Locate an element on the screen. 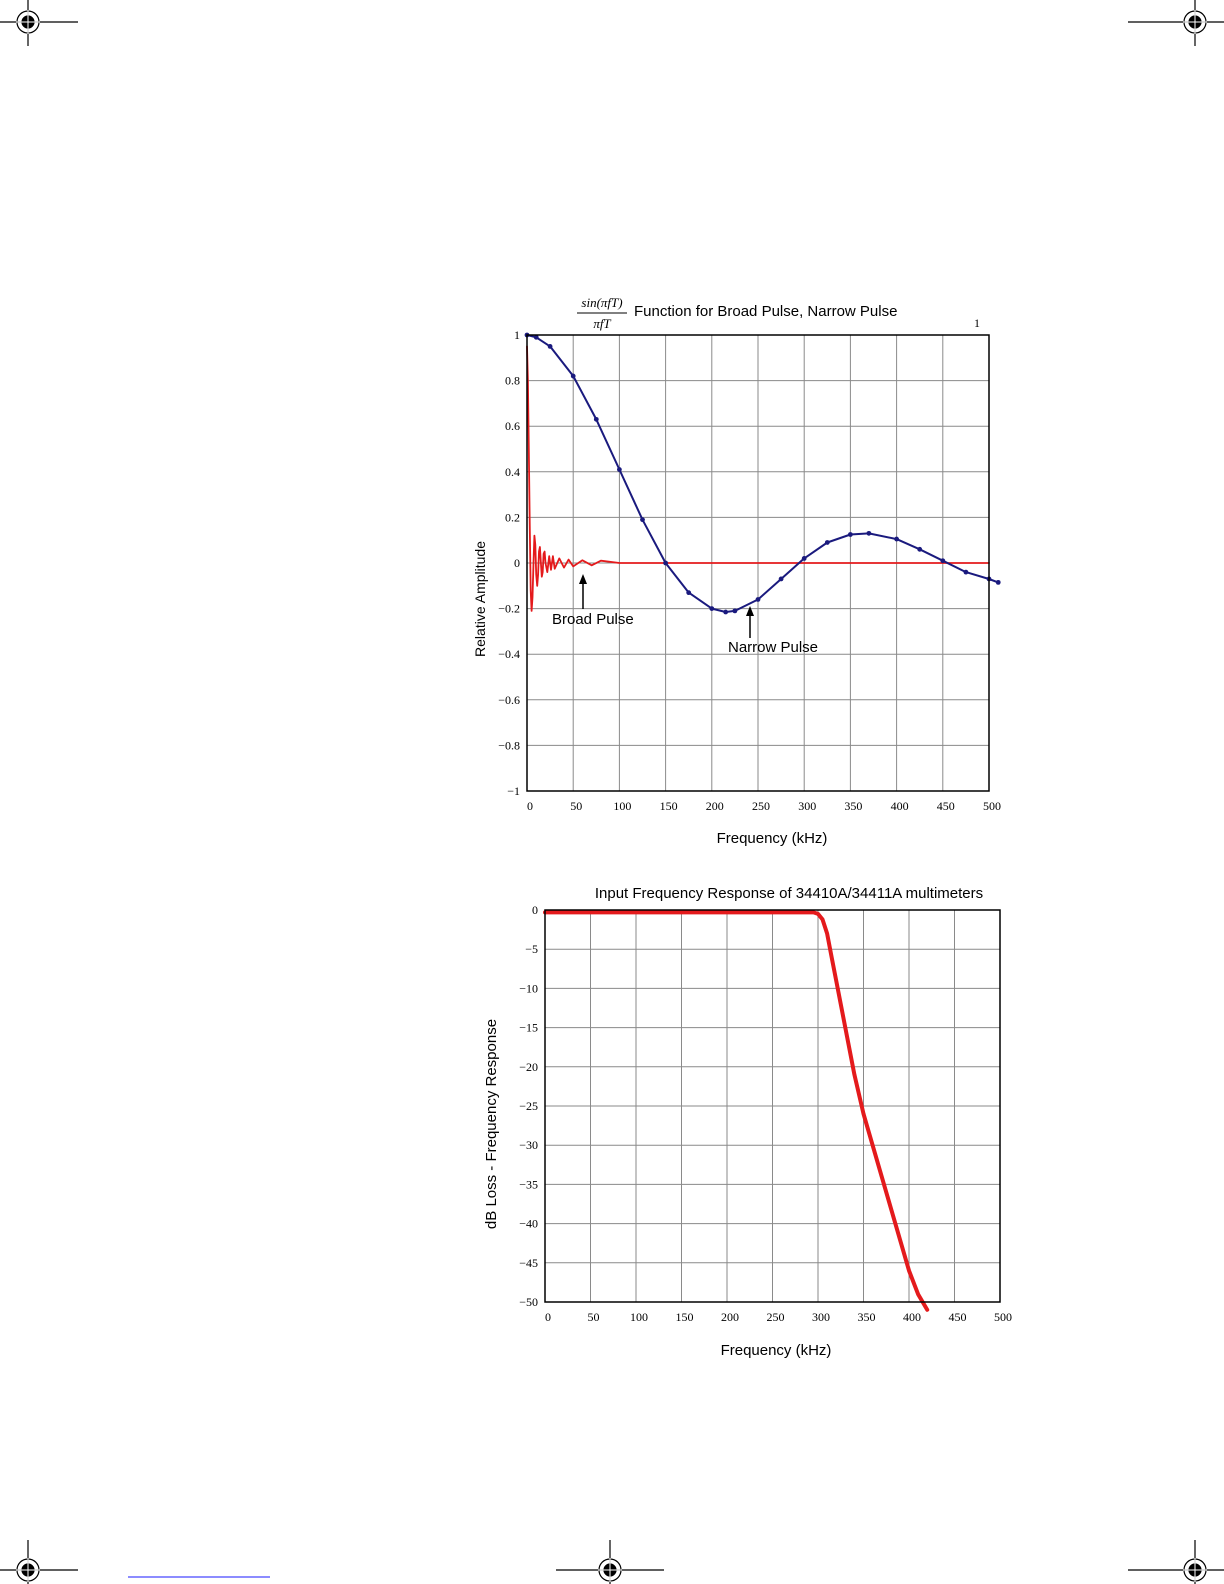 Image resolution: width=1224 pixels, height=1584 pixels. y-tick-label: −15 is located at coordinates (528, 1028).